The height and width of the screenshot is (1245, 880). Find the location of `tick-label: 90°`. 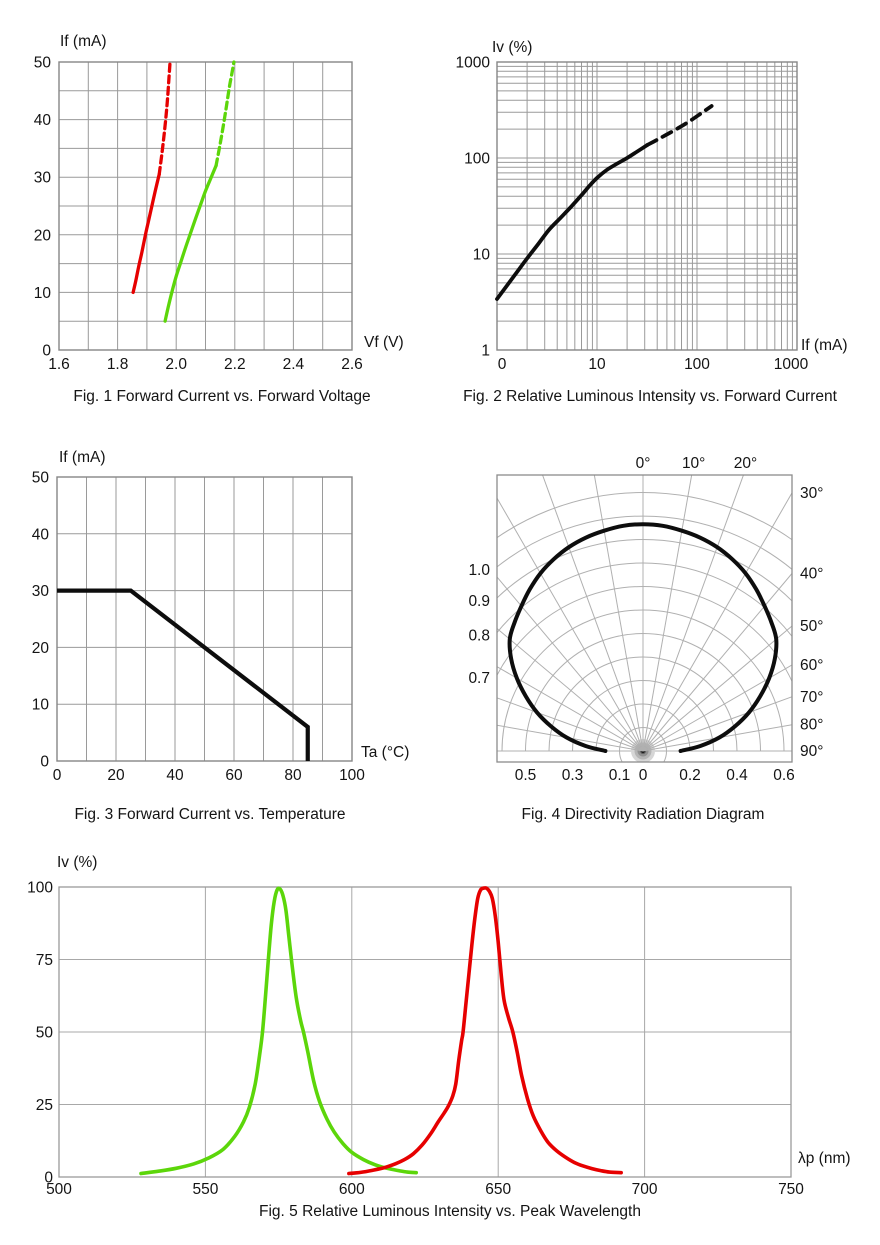

tick-label: 90° is located at coordinates (811, 751).